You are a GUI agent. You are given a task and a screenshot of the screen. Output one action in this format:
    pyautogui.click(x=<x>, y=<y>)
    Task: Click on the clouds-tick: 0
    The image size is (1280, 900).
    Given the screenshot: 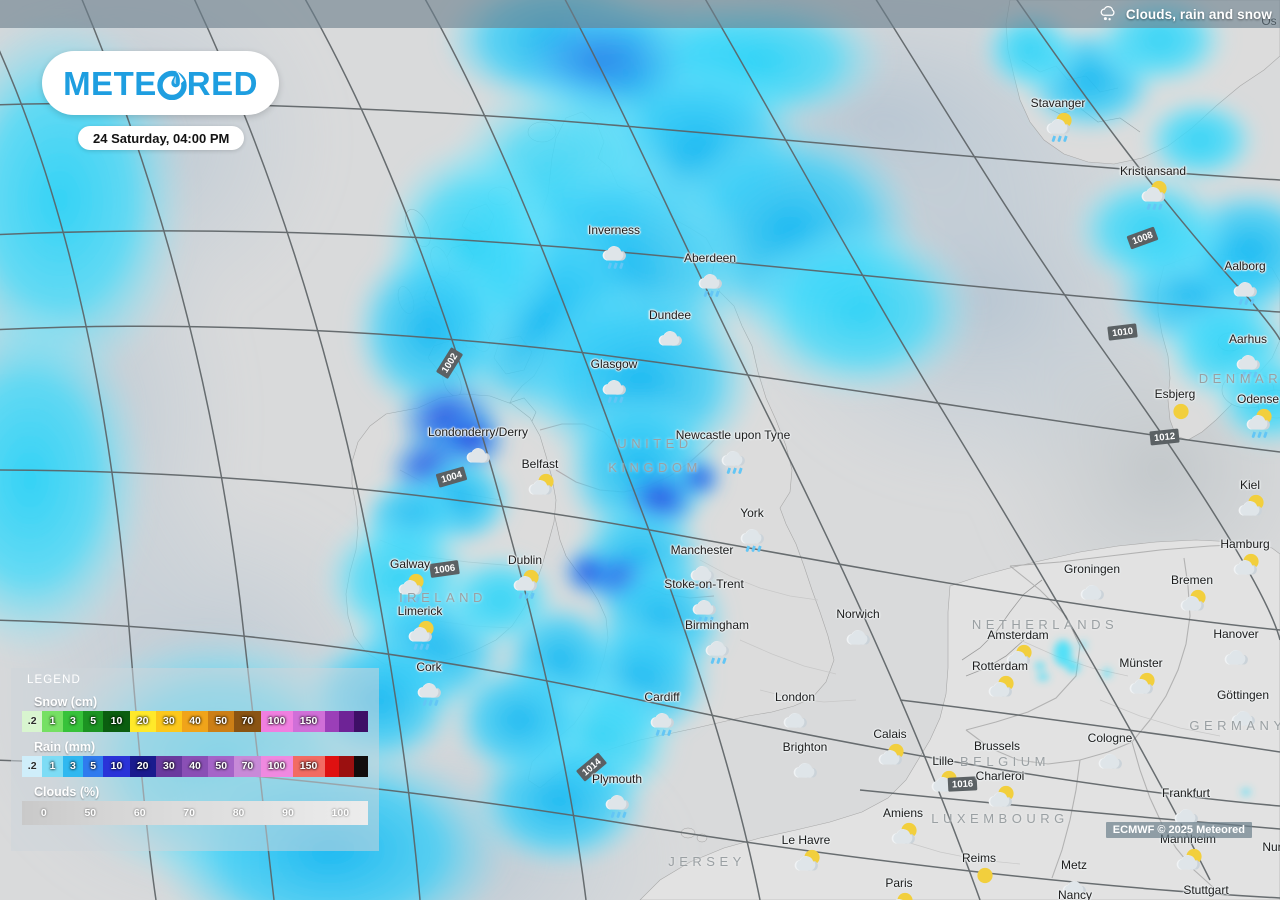 What is the action you would take?
    pyautogui.click(x=43, y=813)
    